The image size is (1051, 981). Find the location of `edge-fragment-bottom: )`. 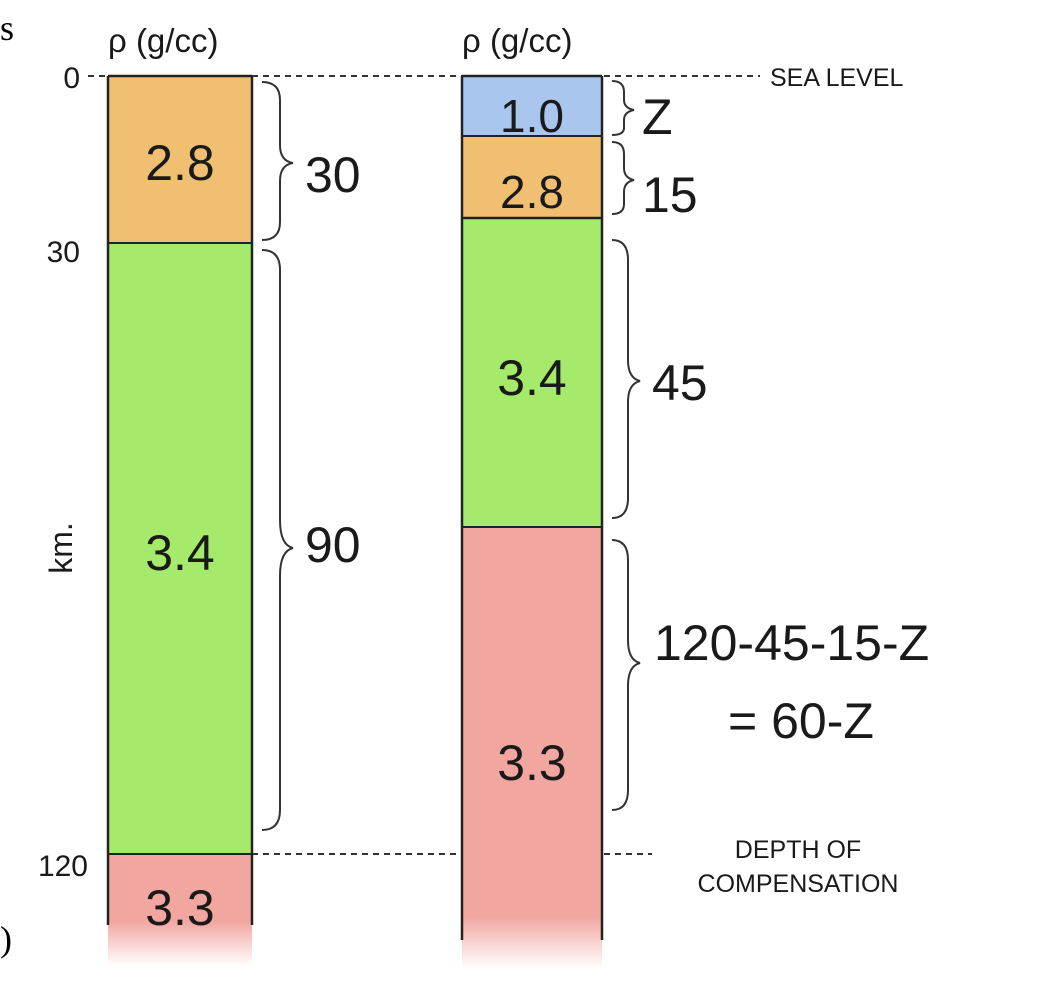

edge-fragment-bottom: ) is located at coordinates (6, 939).